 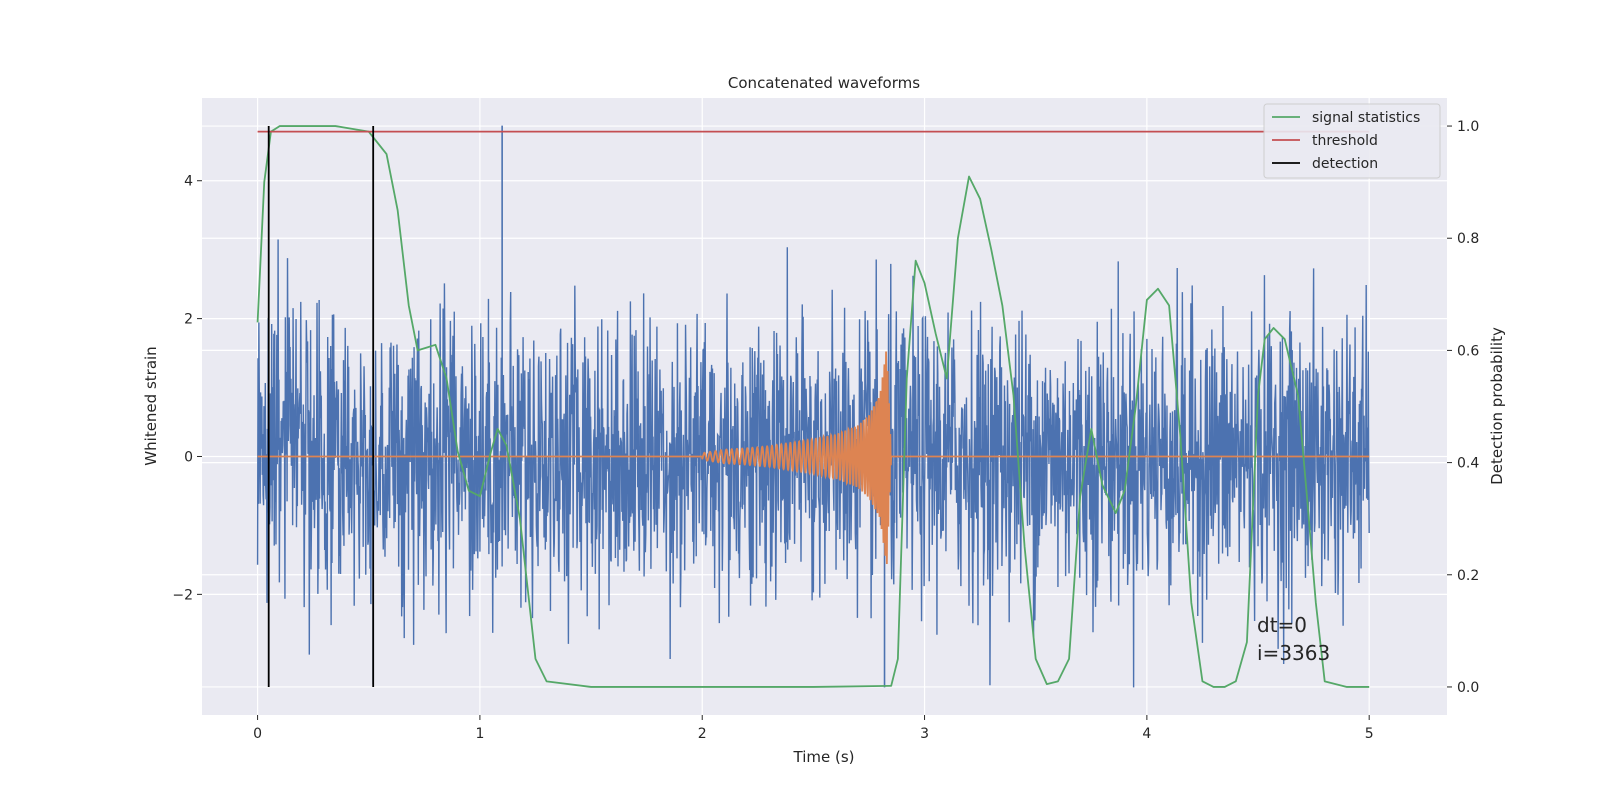 I want to click on legend-label-detection: detection, so click(x=1345, y=164).